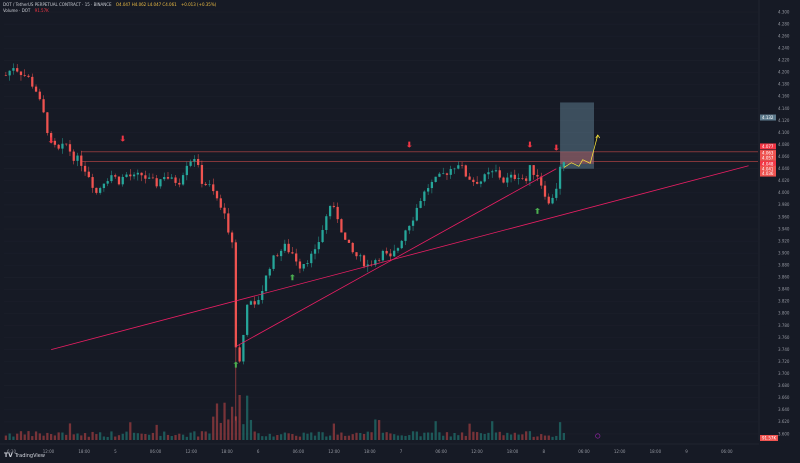 This screenshot has width=800, height=463. I want to click on y-tick-label: 3.640, so click(784, 409).